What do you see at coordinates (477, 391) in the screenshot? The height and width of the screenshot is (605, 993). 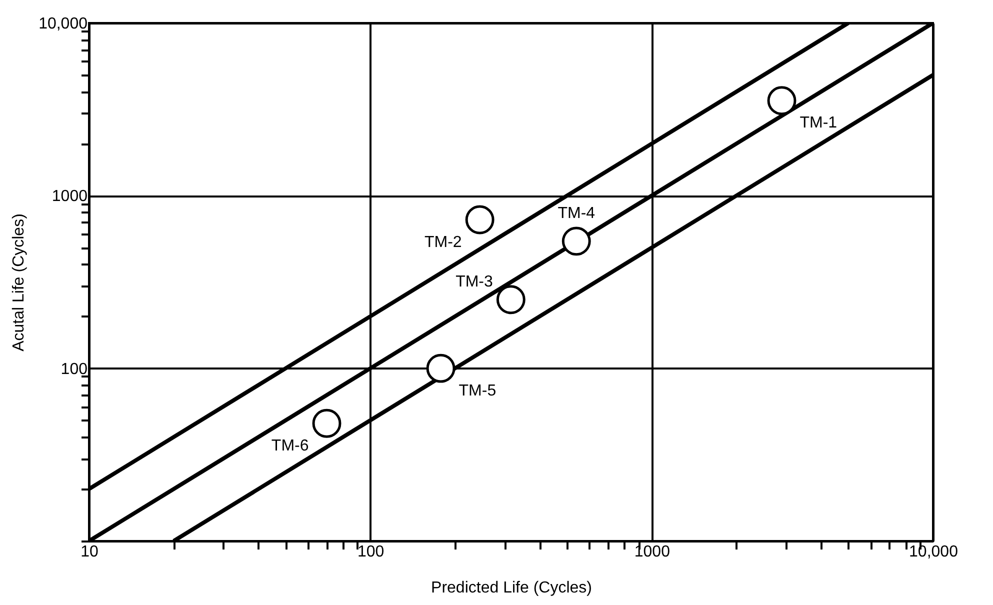 I see `annotation: TM-5` at bounding box center [477, 391].